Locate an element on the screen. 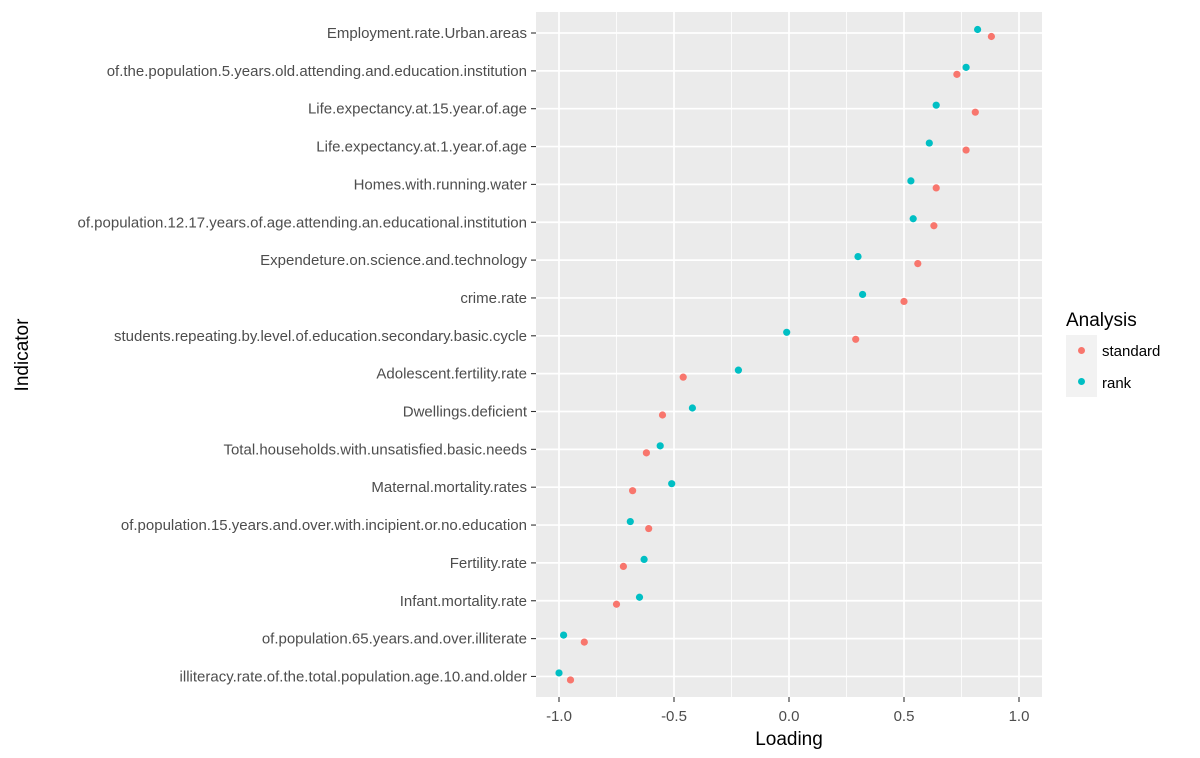 The height and width of the screenshot is (758, 1200). x-axis-title: Loading is located at coordinates (789, 739).